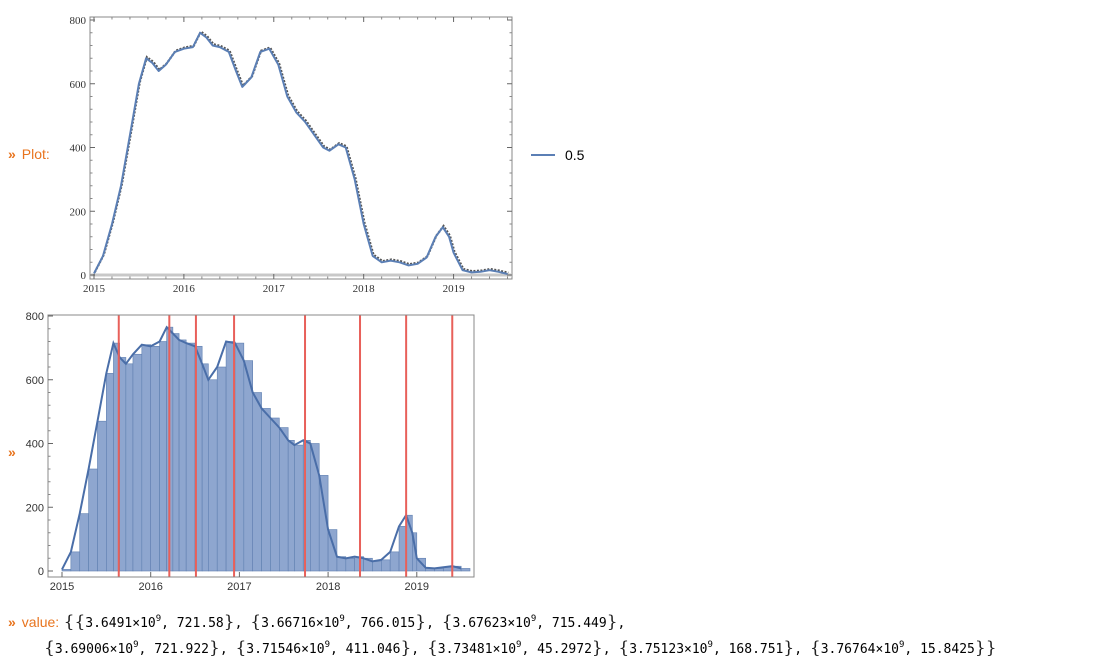 The width and height of the screenshot is (1112, 663). I want to click on x-tick-label: 2019, so click(454, 289).